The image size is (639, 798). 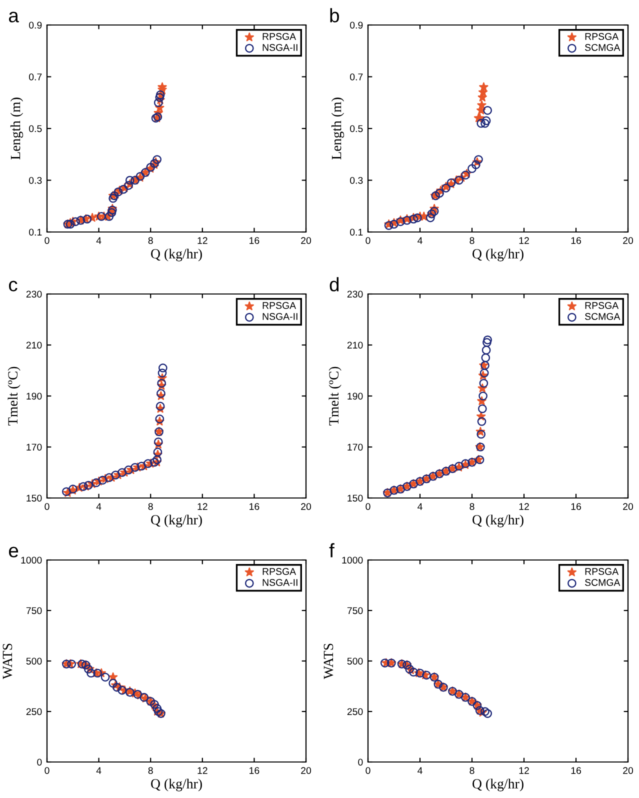 What do you see at coordinates (13, 286) in the screenshot?
I see `chart-title: c` at bounding box center [13, 286].